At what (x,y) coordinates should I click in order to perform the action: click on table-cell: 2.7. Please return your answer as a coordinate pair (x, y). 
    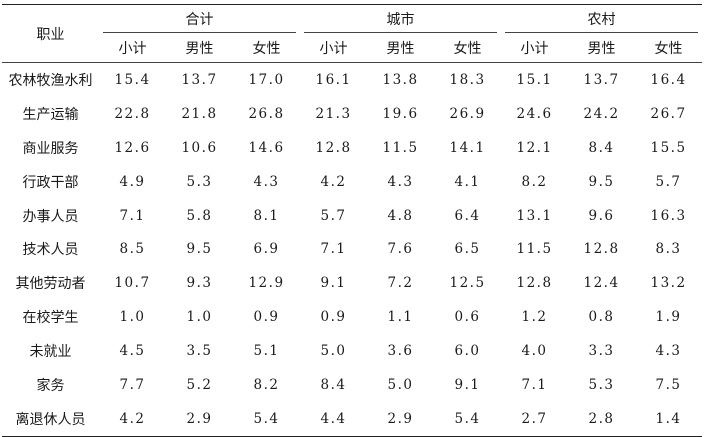
    Looking at the image, I should click on (535, 419).